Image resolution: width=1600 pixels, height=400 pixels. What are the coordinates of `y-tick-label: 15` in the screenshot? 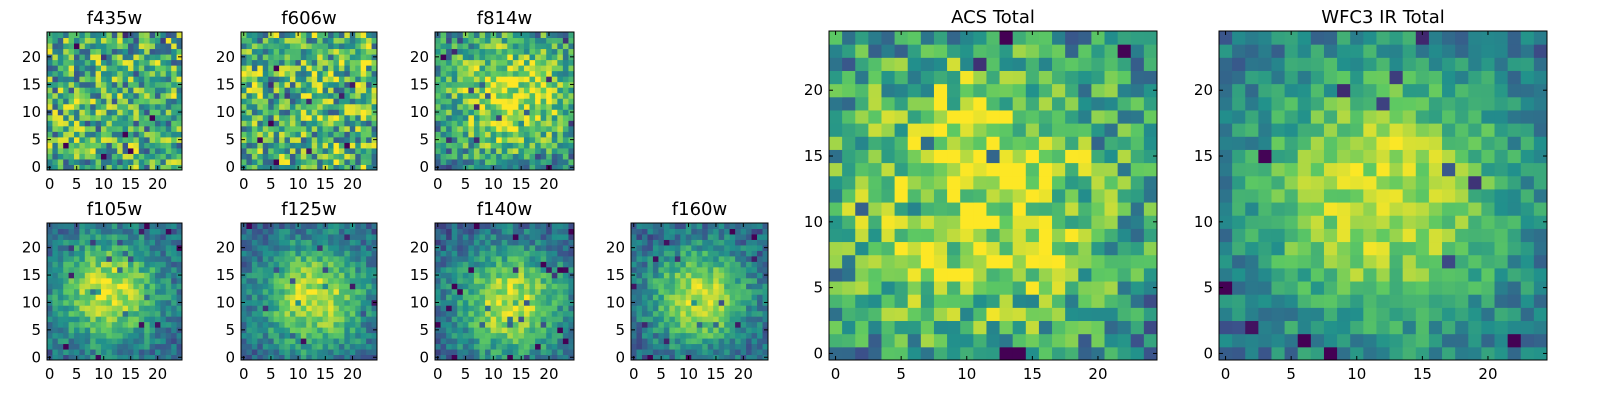 It's located at (31, 84).